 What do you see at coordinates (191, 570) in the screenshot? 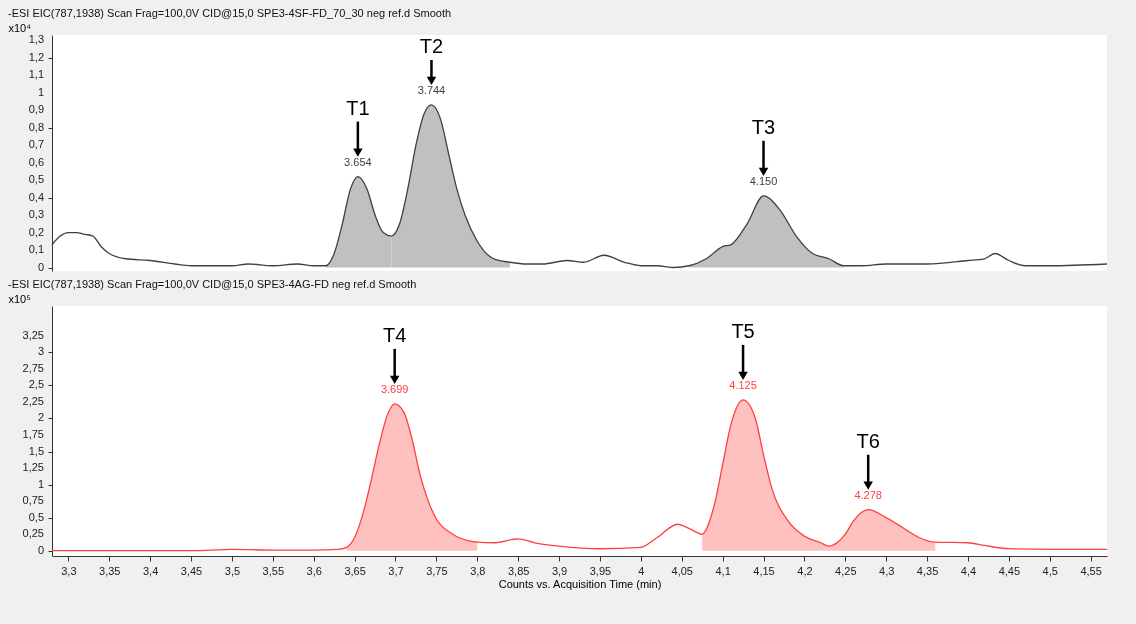
I see `x-tick-label: 3,45` at bounding box center [191, 570].